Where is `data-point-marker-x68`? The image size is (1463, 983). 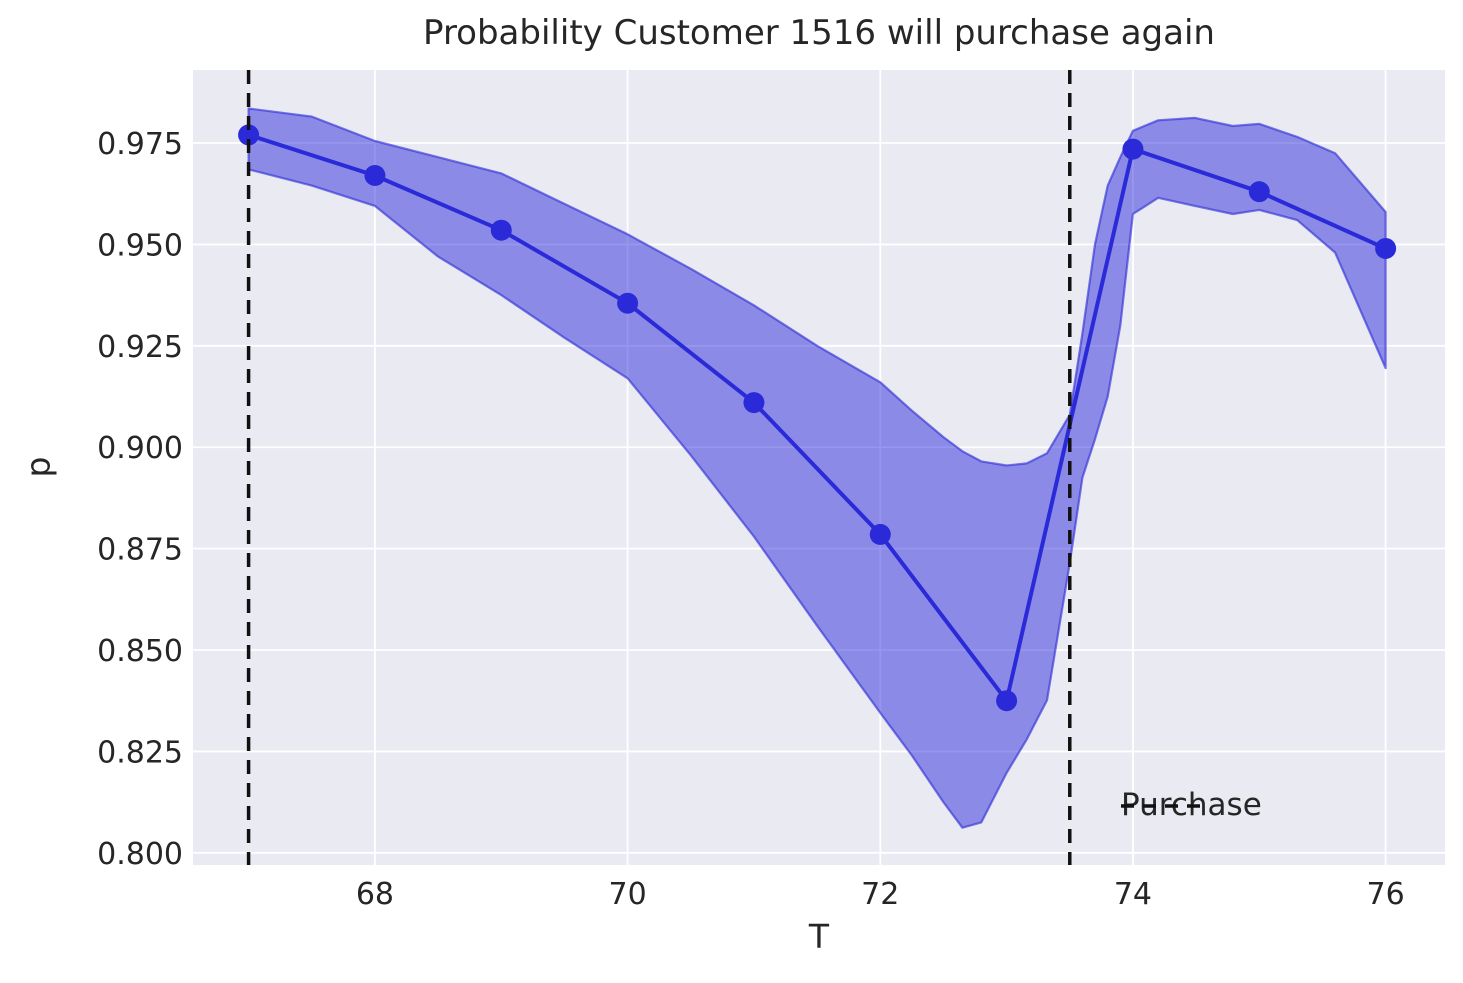 data-point-marker-x68 is located at coordinates (375, 175).